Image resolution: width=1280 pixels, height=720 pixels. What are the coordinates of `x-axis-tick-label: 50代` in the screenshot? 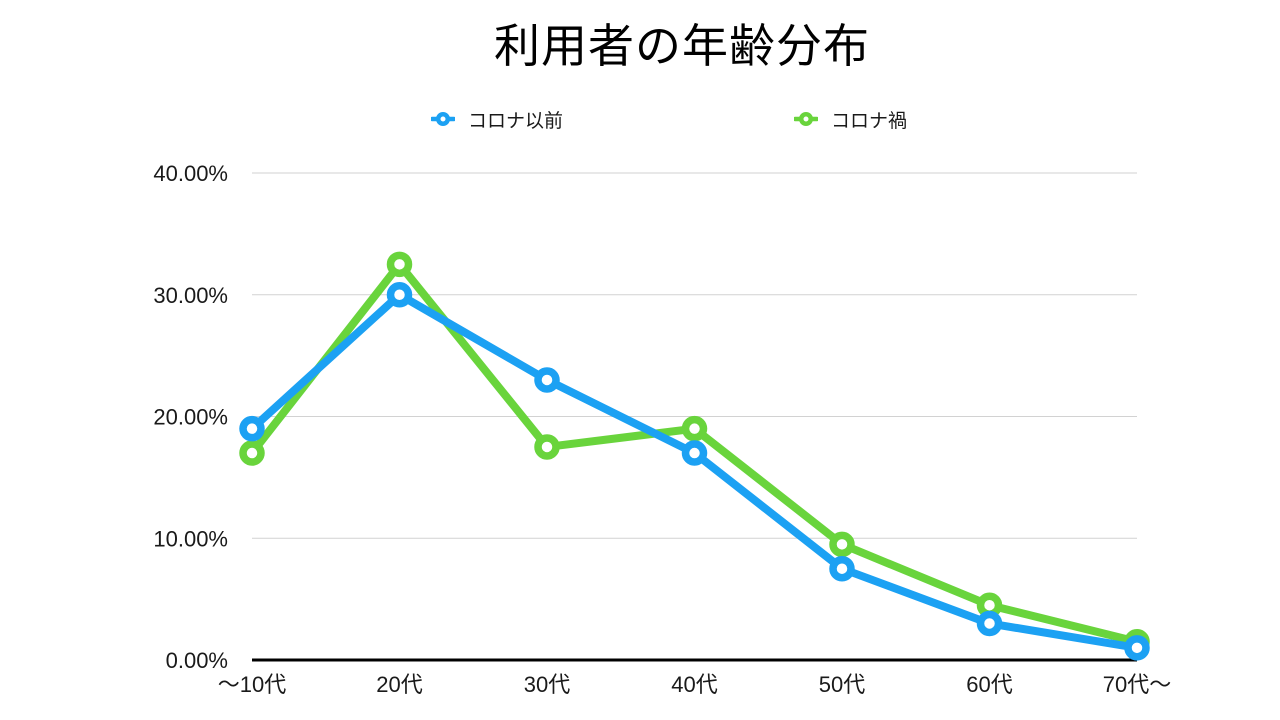 It's located at (842, 684).